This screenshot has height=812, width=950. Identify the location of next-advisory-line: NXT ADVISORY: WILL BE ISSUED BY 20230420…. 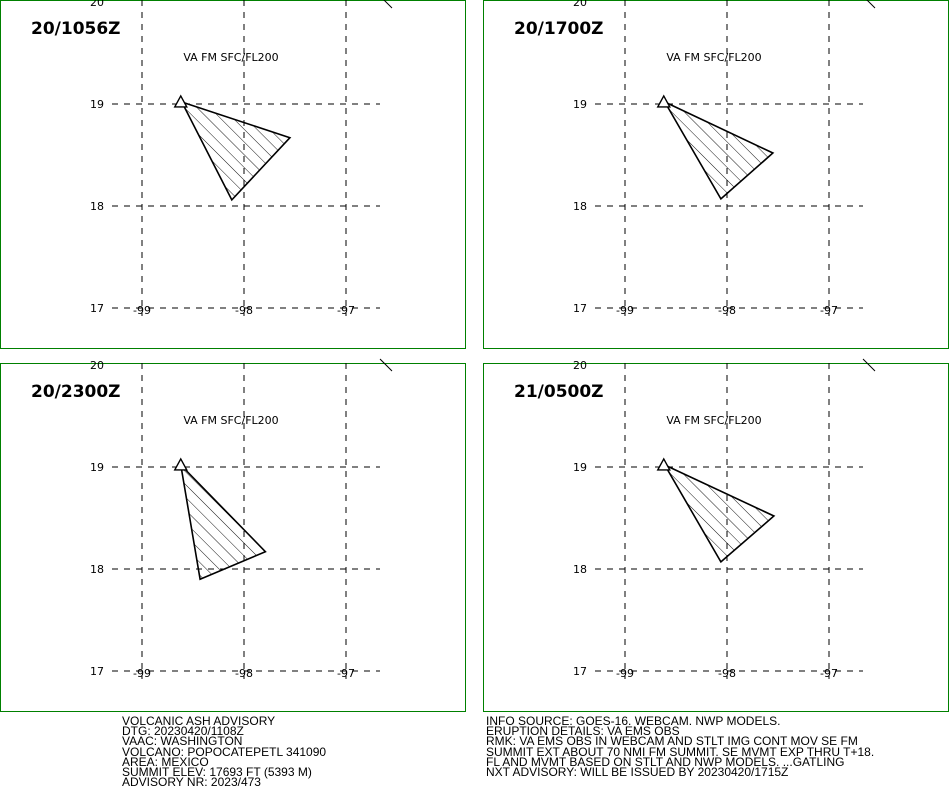
(637, 772).